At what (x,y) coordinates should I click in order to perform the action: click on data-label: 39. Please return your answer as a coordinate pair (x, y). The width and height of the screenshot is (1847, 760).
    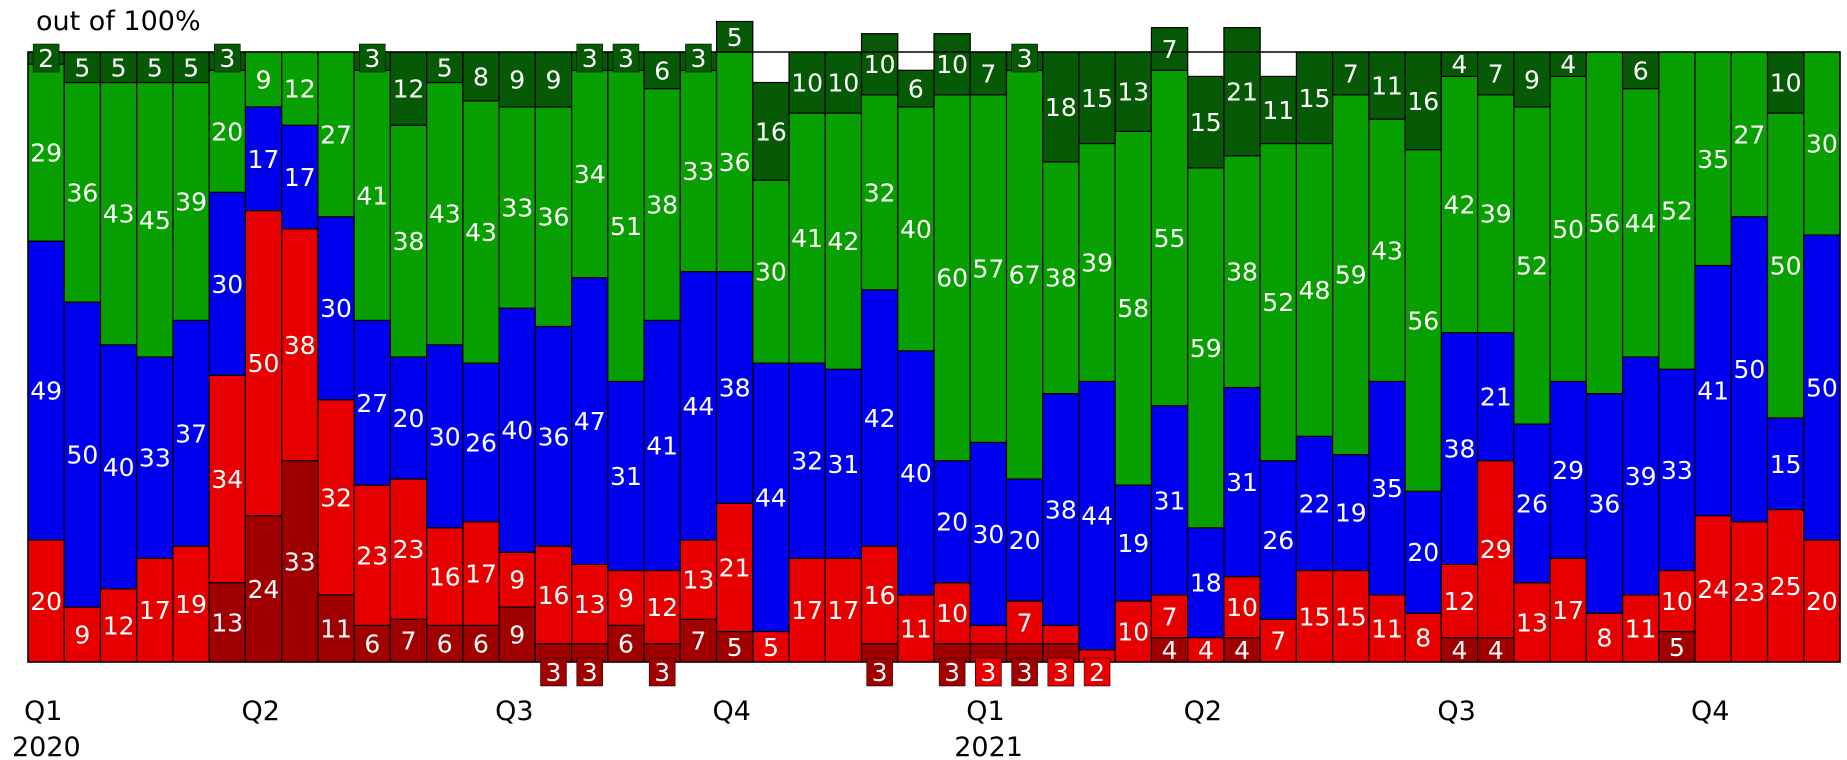
    Looking at the image, I should click on (191, 201).